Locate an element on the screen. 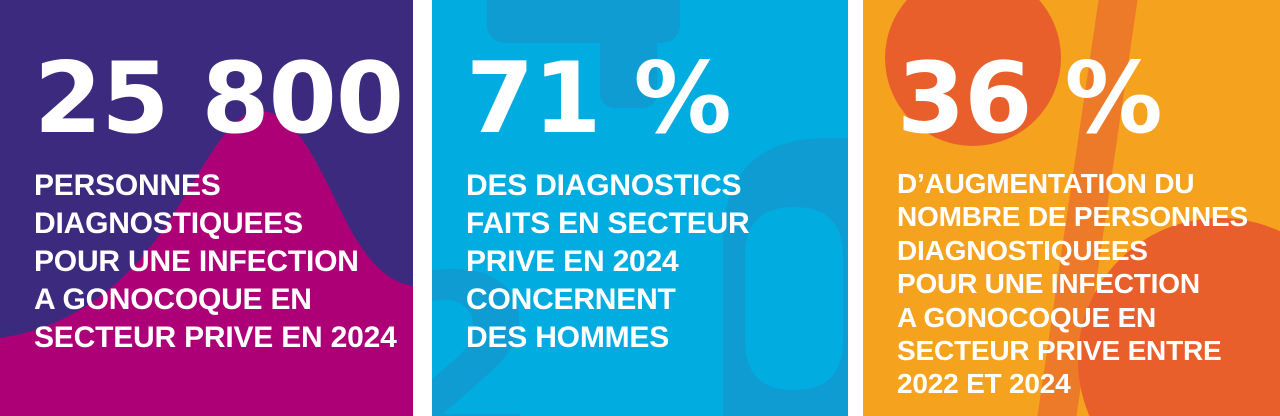  stat-description-line: PERSONNES is located at coordinates (127, 185).